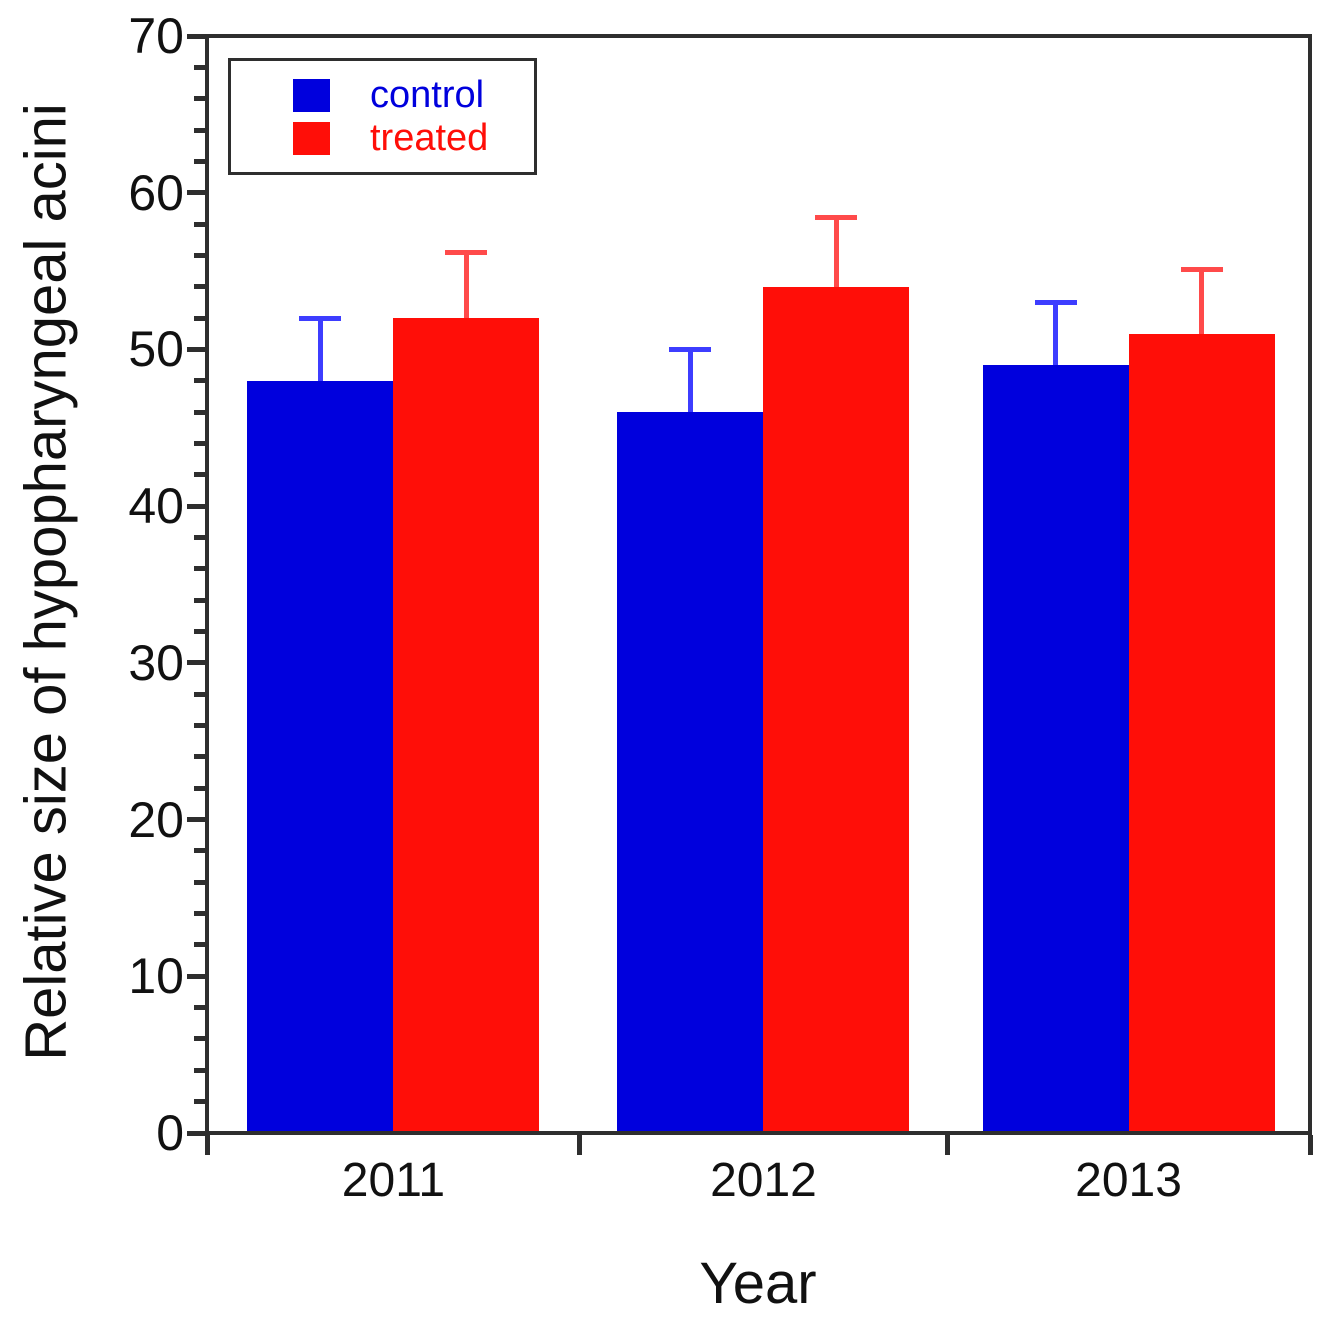 Image resolution: width=1326 pixels, height=1328 pixels. What do you see at coordinates (156, 192) in the screenshot?
I see `y-tick-label-60: 60` at bounding box center [156, 192].